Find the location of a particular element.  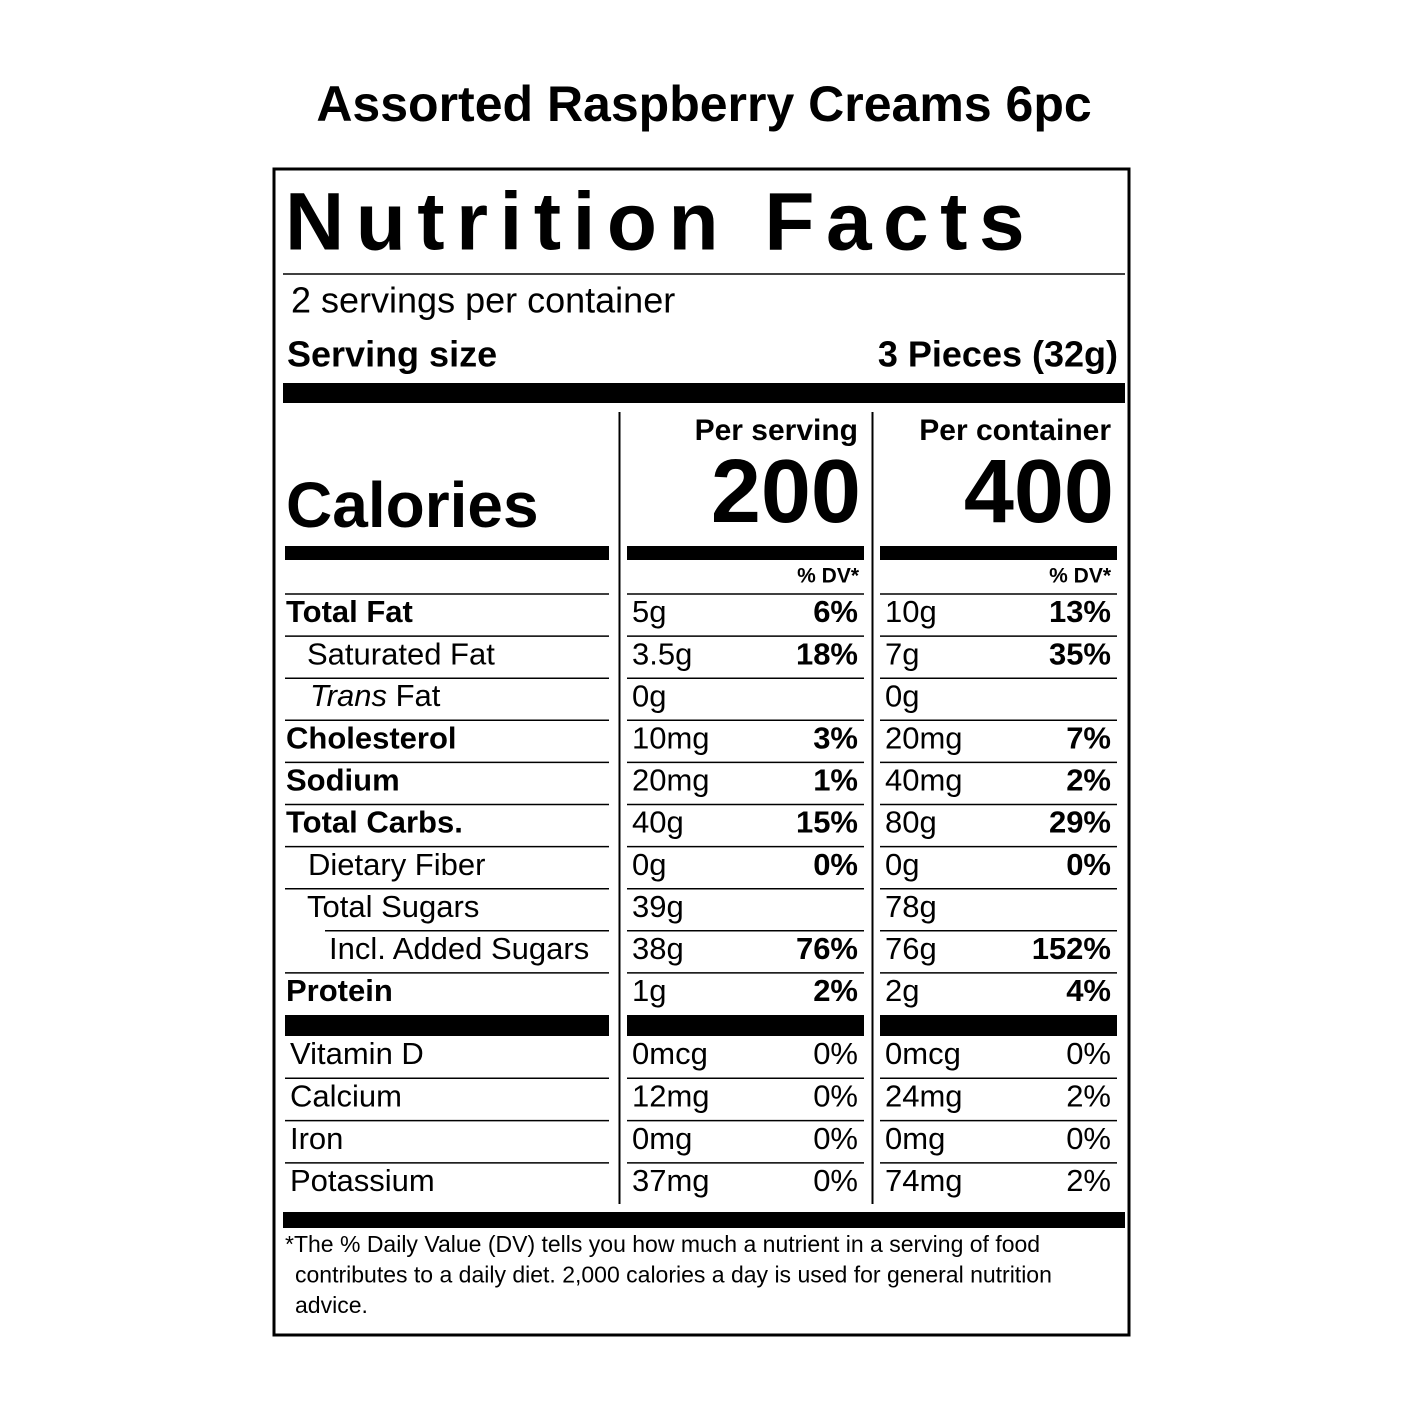

container-amount: 2g is located at coordinates (902, 990).